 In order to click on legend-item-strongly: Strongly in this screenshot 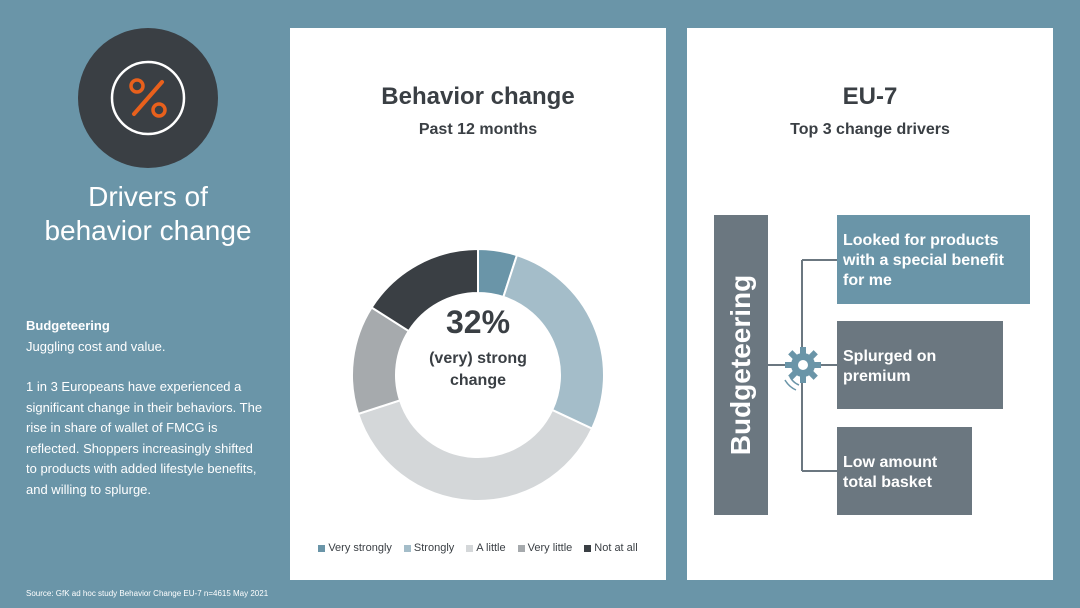, I will do `click(429, 548)`.